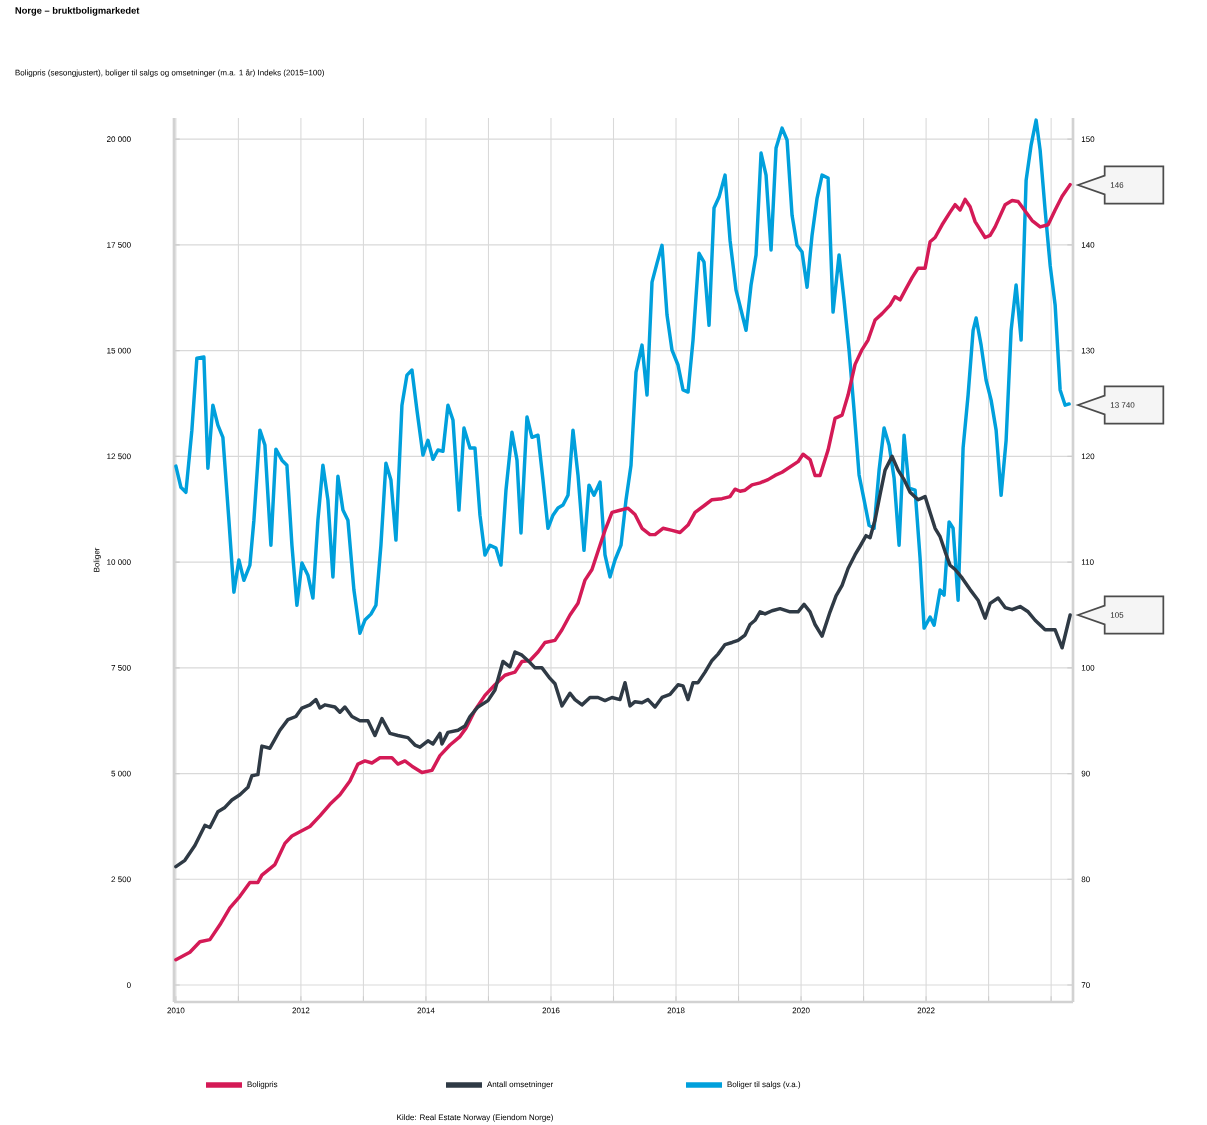 Image resolution: width=1207 pixels, height=1125 pixels. I want to click on y-tick-label: 17 500, so click(119, 245).